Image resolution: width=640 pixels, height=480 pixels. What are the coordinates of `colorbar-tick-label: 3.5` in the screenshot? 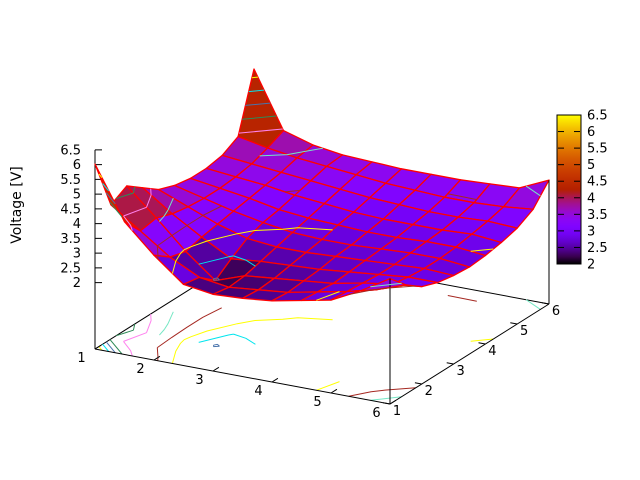 It's located at (597, 215).